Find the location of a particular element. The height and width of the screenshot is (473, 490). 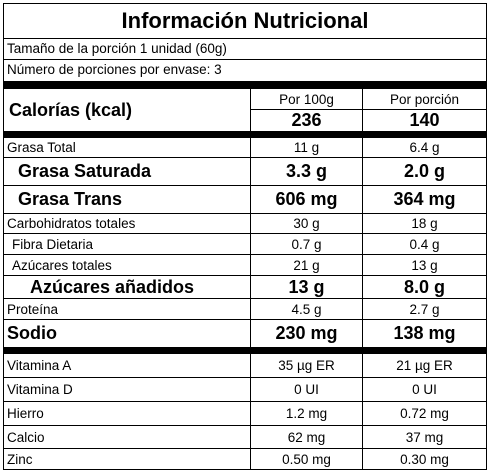

nutrient-name: Grasa Saturada is located at coordinates (85, 171).